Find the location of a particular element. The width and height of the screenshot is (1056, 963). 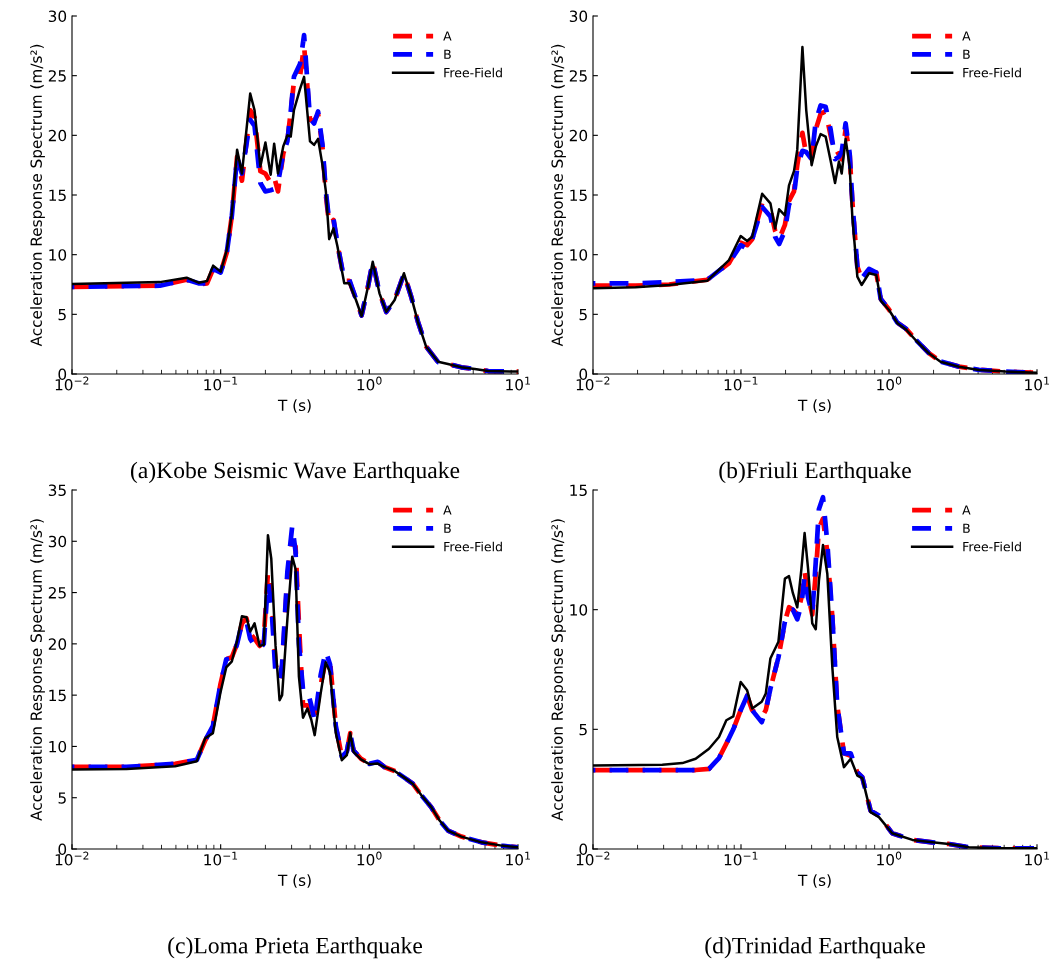

text: (b)Friuli Earthquake is located at coordinates (815, 472).